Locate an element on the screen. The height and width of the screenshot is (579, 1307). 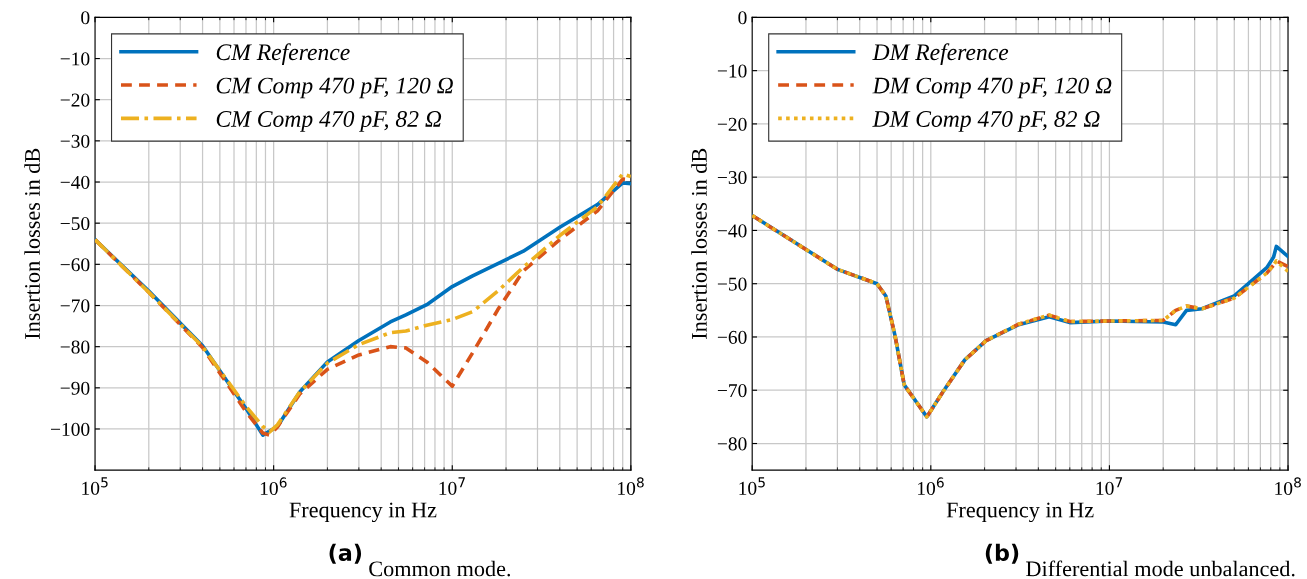
text: (a) is located at coordinates (345, 553).